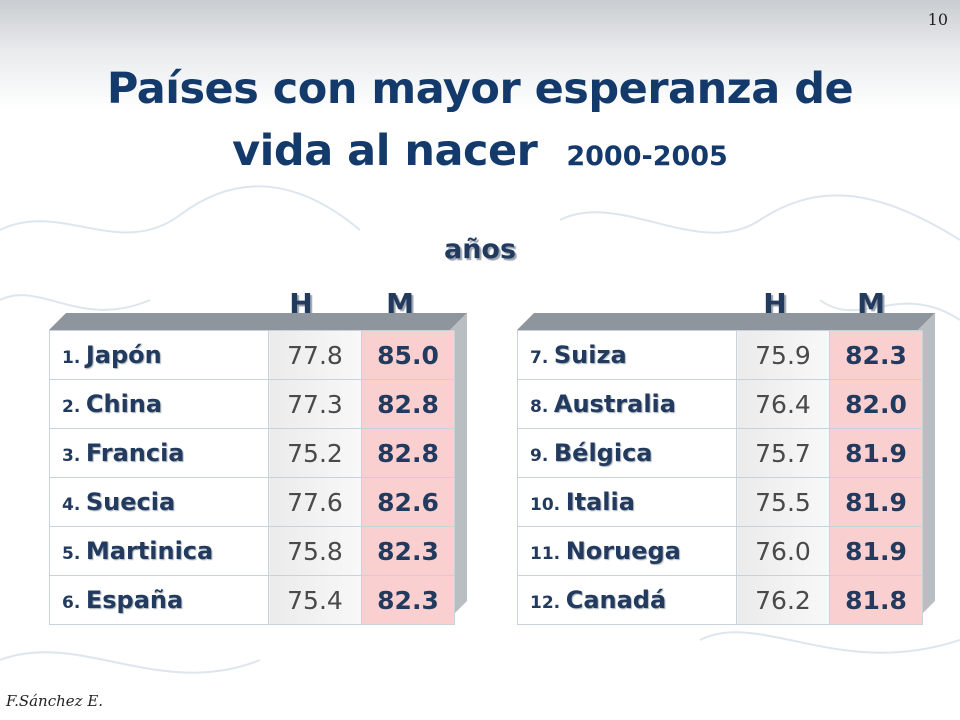  Describe the element at coordinates (71, 358) in the screenshot. I see `rank-label: 1.` at that location.